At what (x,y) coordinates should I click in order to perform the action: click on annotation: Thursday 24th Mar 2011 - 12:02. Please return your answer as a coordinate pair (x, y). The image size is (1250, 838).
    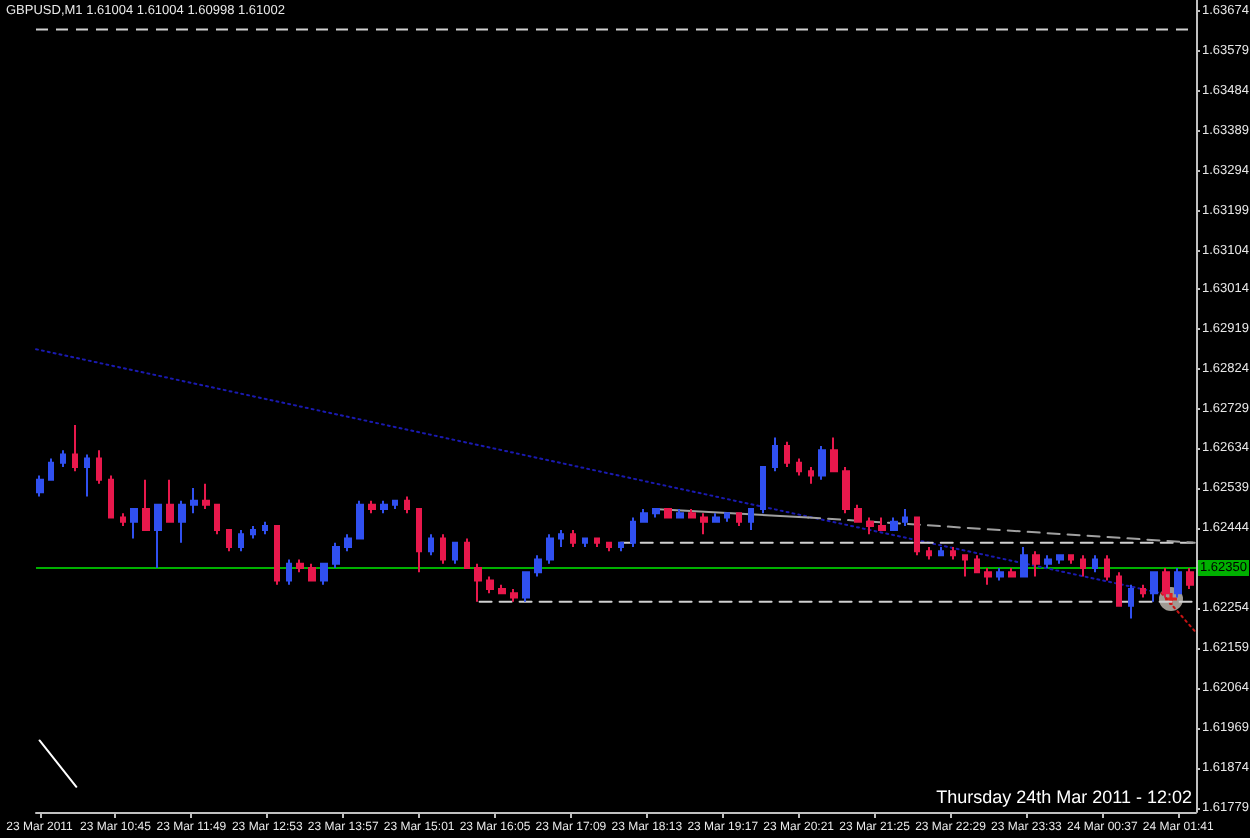
    Looking at the image, I should click on (1064, 797).